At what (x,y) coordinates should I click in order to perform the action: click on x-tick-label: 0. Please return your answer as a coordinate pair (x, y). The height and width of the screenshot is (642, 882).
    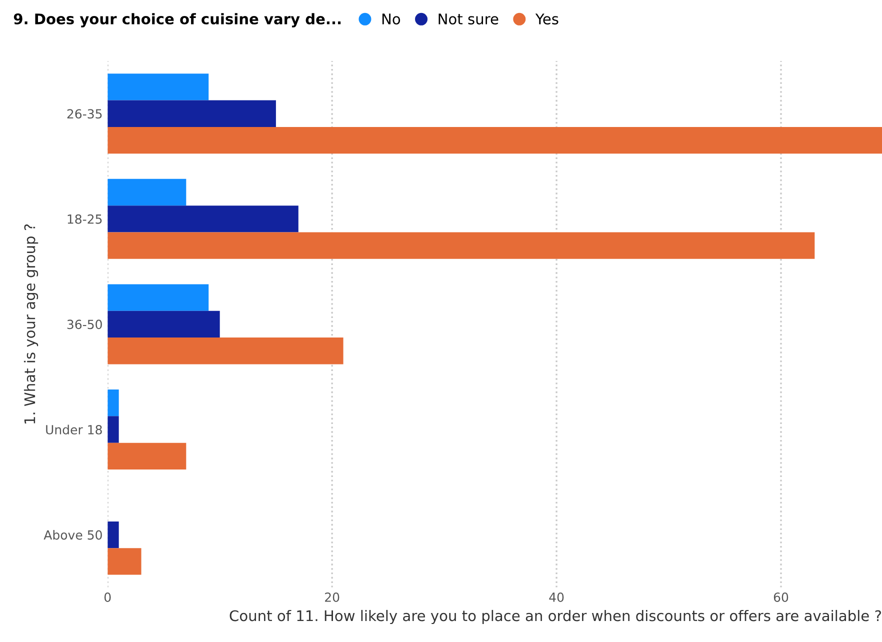
    Looking at the image, I should click on (107, 597).